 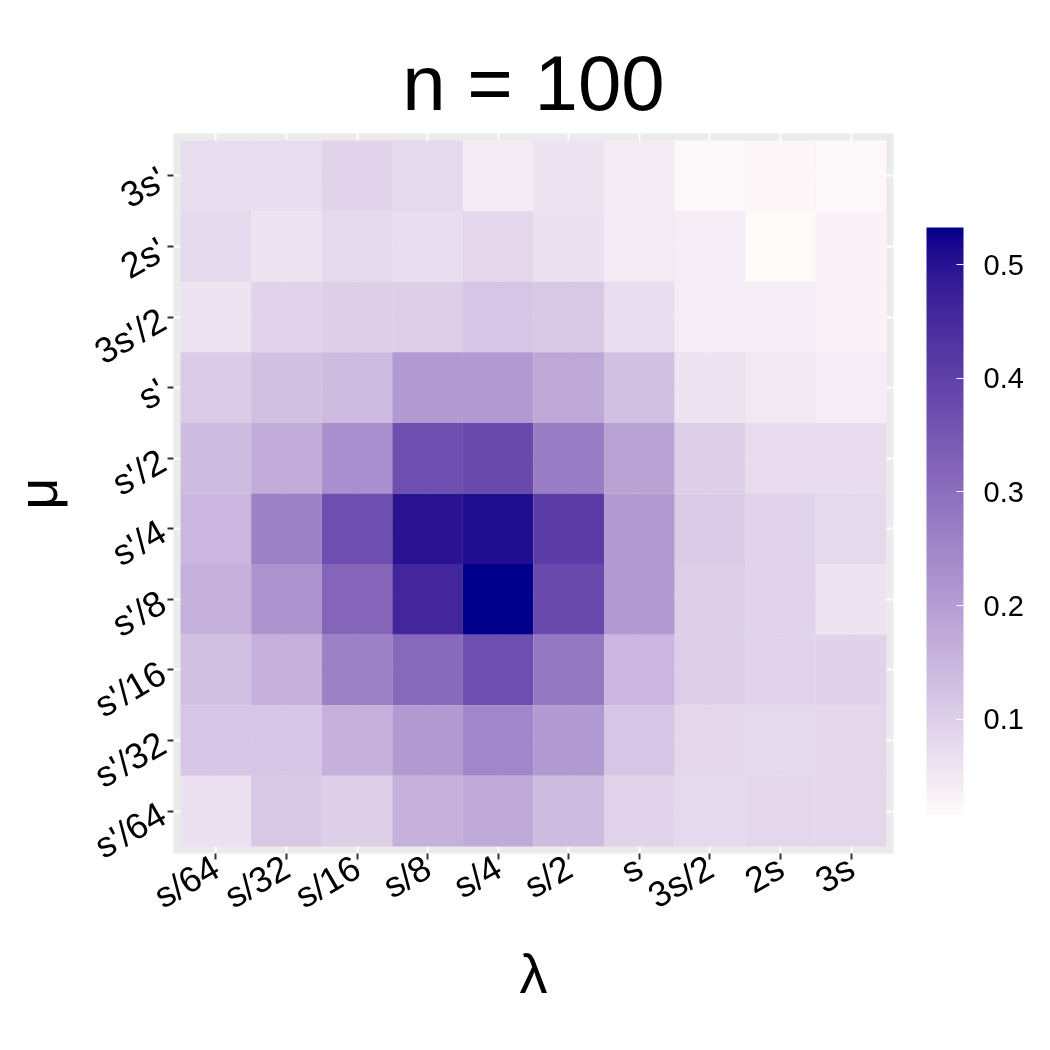 What do you see at coordinates (138, 542) in the screenshot?
I see `y-tick-label: s'/4` at bounding box center [138, 542].